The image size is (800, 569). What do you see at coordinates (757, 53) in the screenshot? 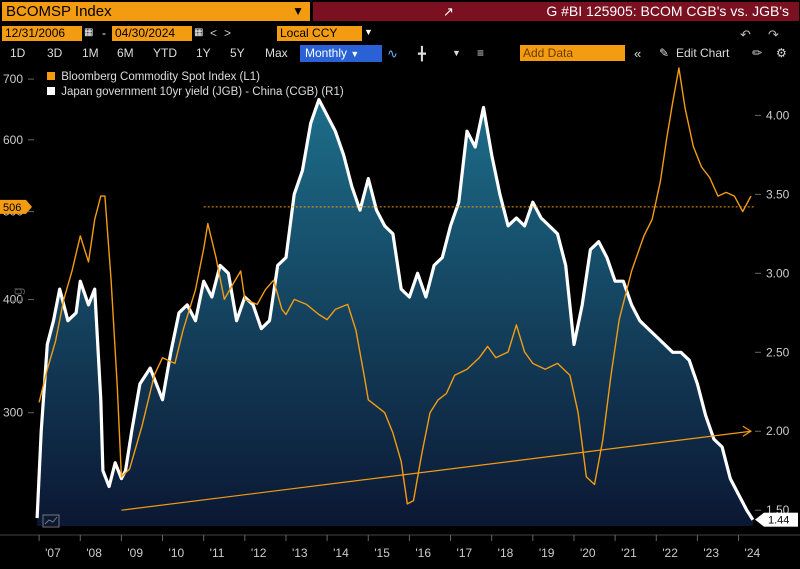
I see `annotate-icon: ✏` at bounding box center [757, 53].